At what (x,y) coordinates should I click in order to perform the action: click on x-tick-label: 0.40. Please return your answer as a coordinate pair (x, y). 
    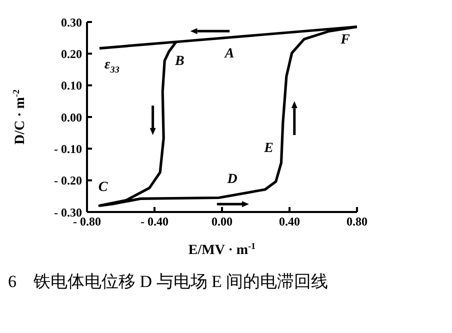
    Looking at the image, I should click on (289, 221).